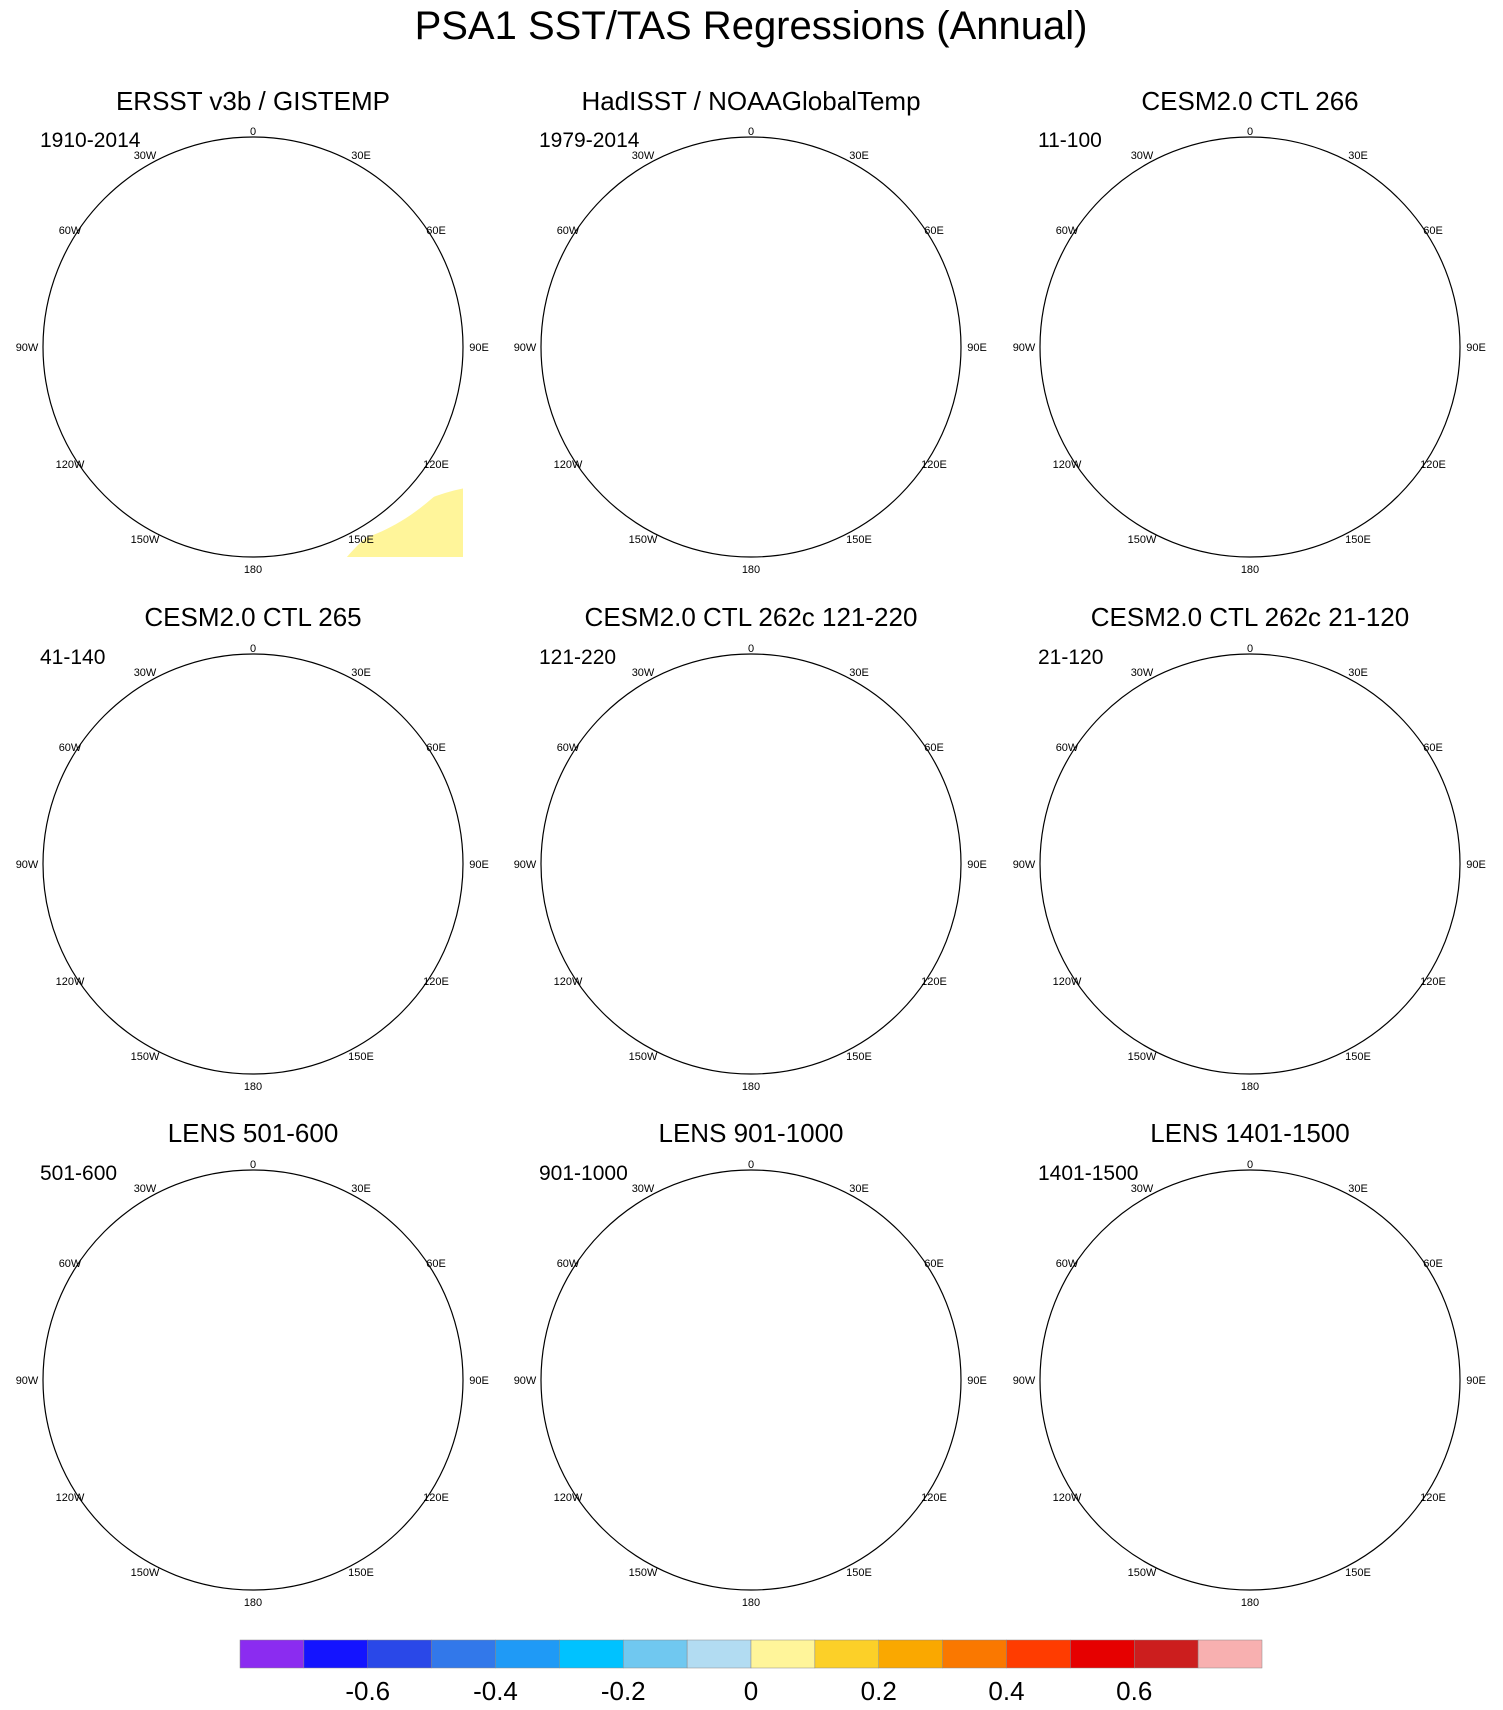  What do you see at coordinates (750, 101) in the screenshot?
I see `panel-title: HadISST / NOAAGlobalTemp` at bounding box center [750, 101].